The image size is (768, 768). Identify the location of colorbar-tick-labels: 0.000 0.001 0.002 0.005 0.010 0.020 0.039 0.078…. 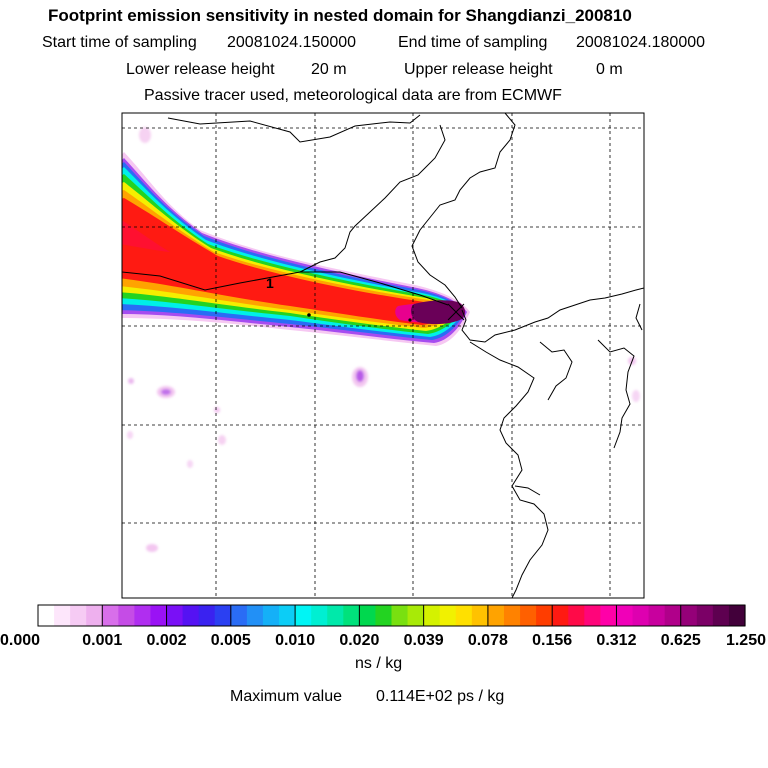
(383, 640).